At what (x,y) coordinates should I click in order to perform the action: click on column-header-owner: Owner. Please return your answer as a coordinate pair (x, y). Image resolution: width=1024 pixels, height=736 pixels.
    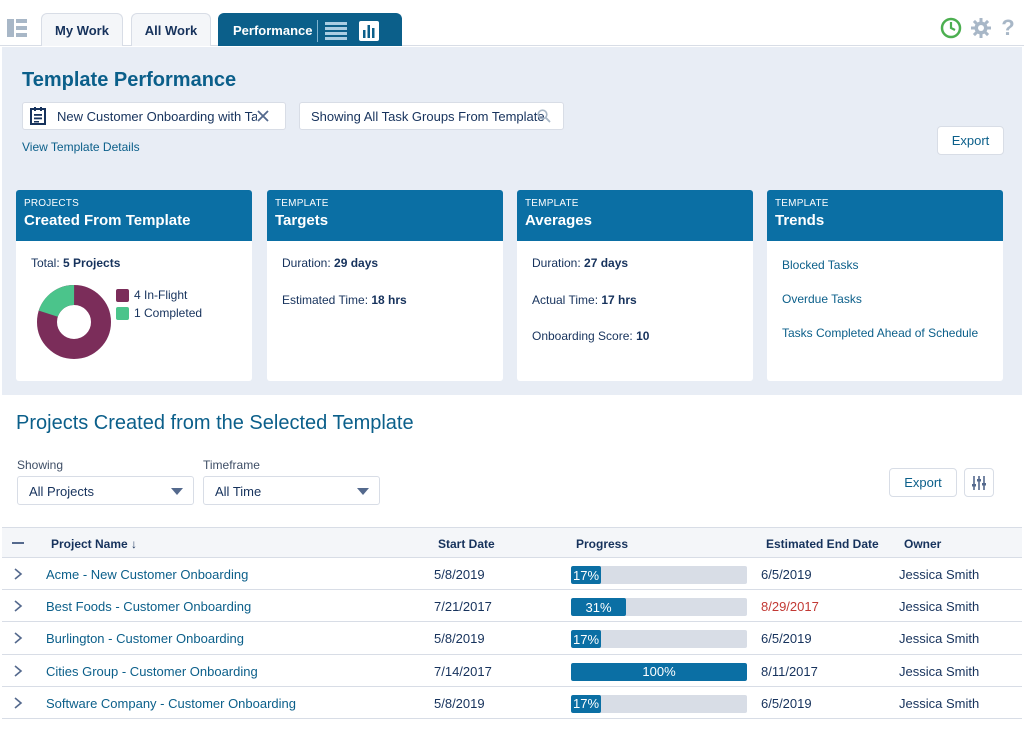
    Looking at the image, I should click on (923, 544).